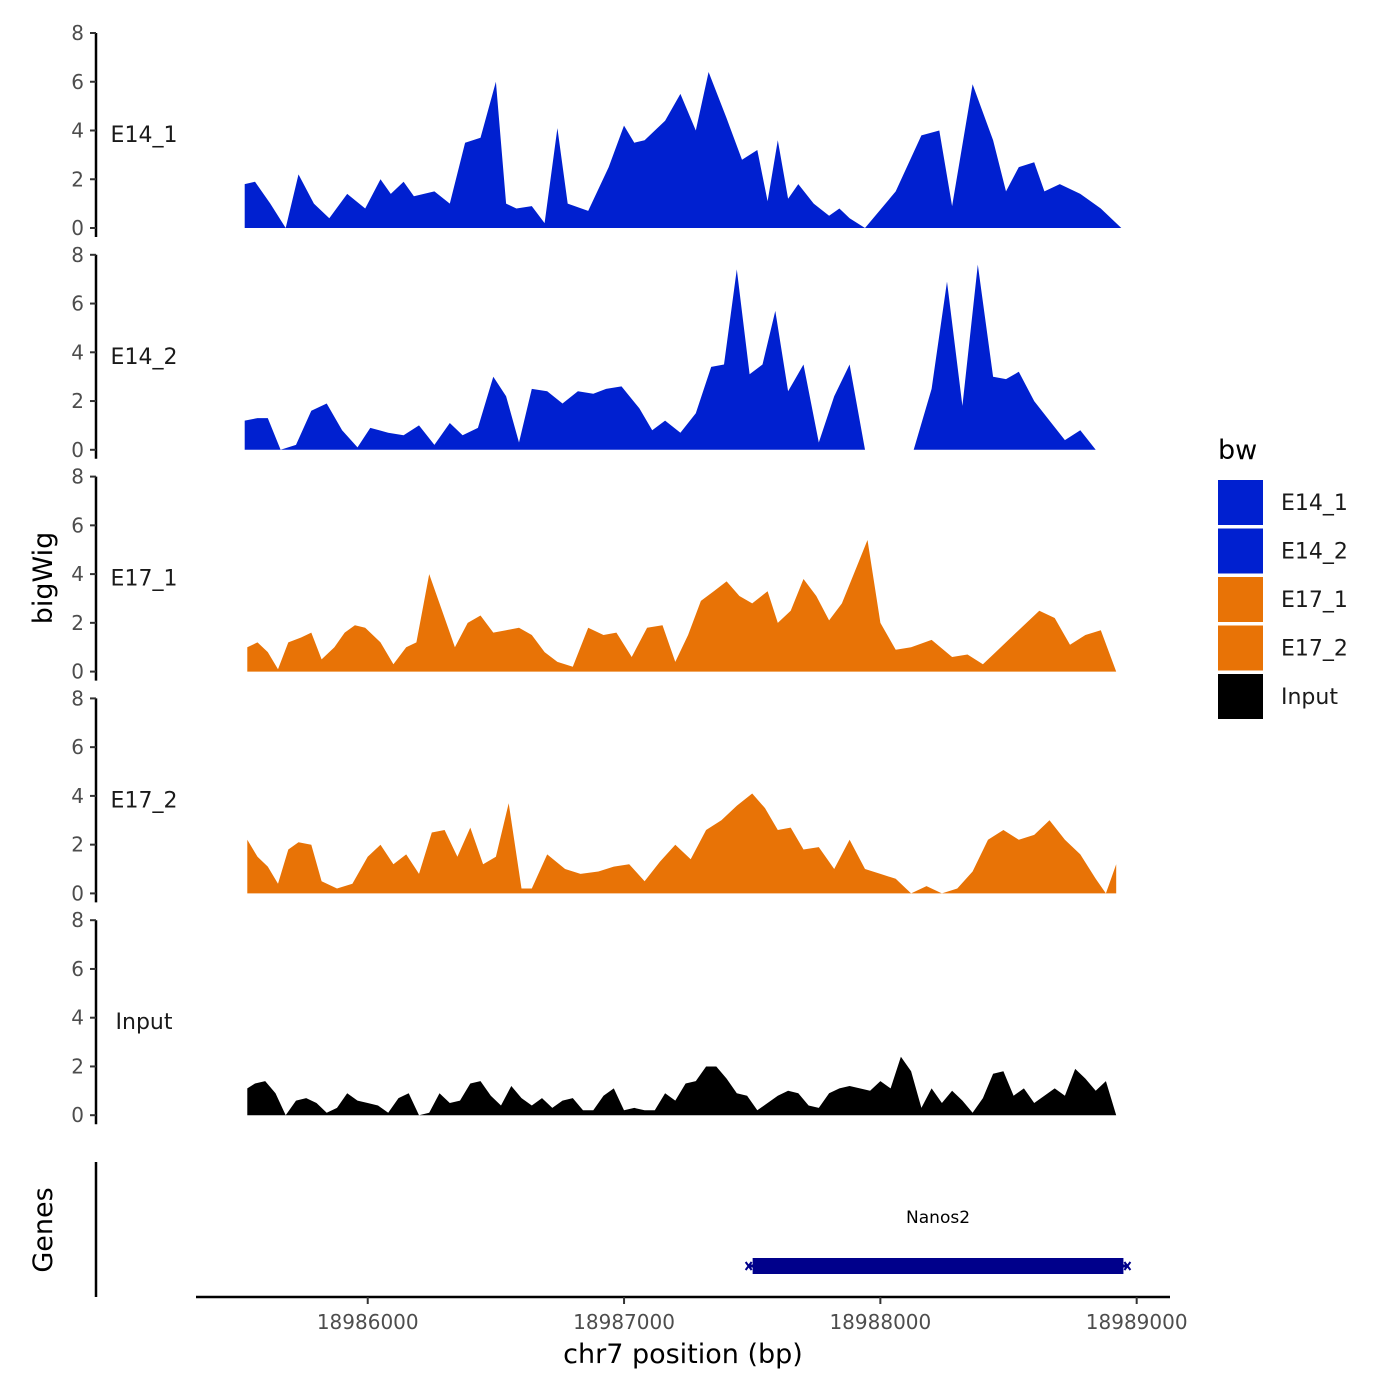  I want to click on track-label: E14_2, so click(144, 357).